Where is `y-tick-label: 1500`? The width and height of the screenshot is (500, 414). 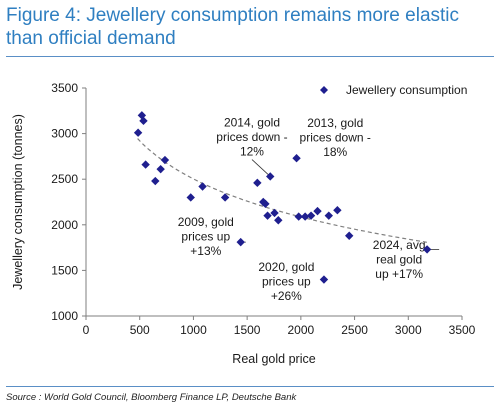
y-tick-label: 1500 is located at coordinates (64, 270).